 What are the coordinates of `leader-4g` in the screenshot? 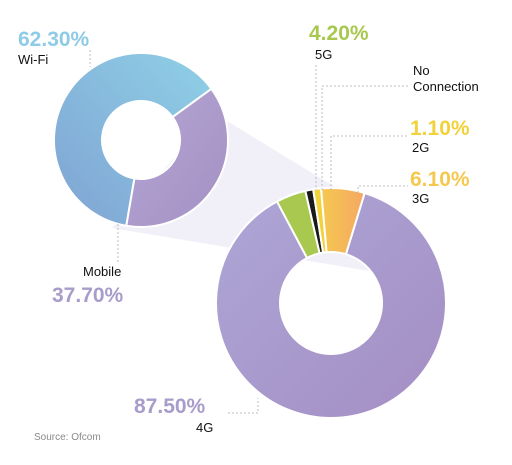 It's located at (243, 406).